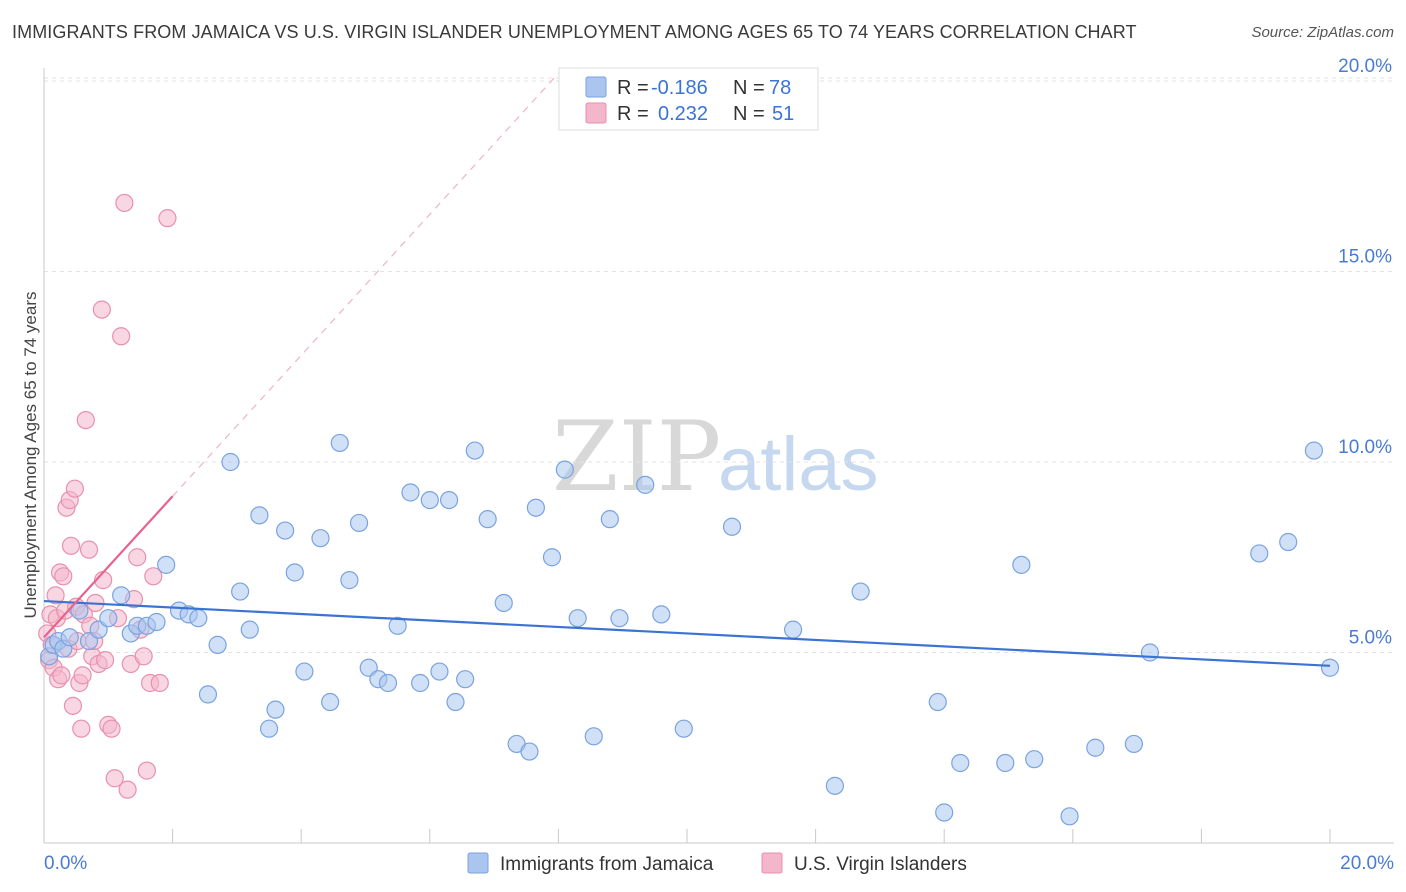 Image resolution: width=1406 pixels, height=892 pixels. What do you see at coordinates (1370, 638) in the screenshot?
I see `y-tick-label: 5.0%` at bounding box center [1370, 638].